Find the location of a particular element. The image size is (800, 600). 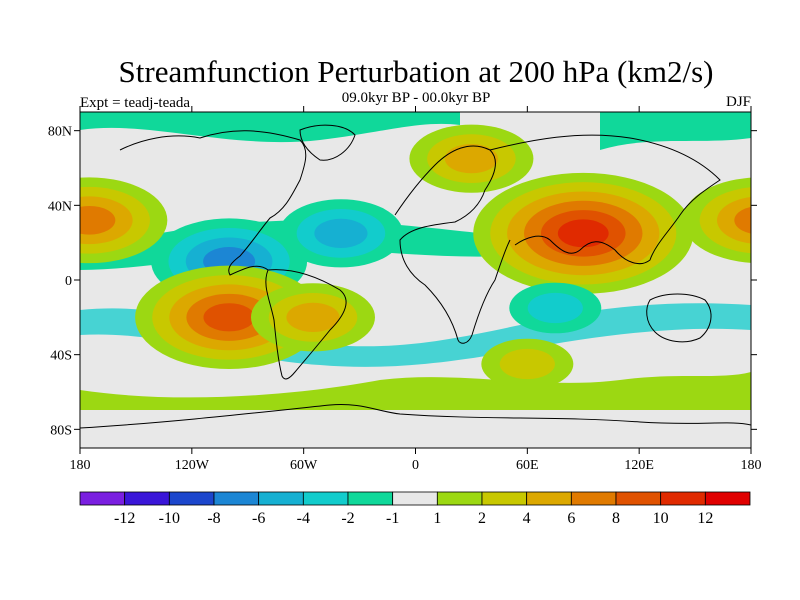

lon-tick-label: 120E is located at coordinates (639, 465).